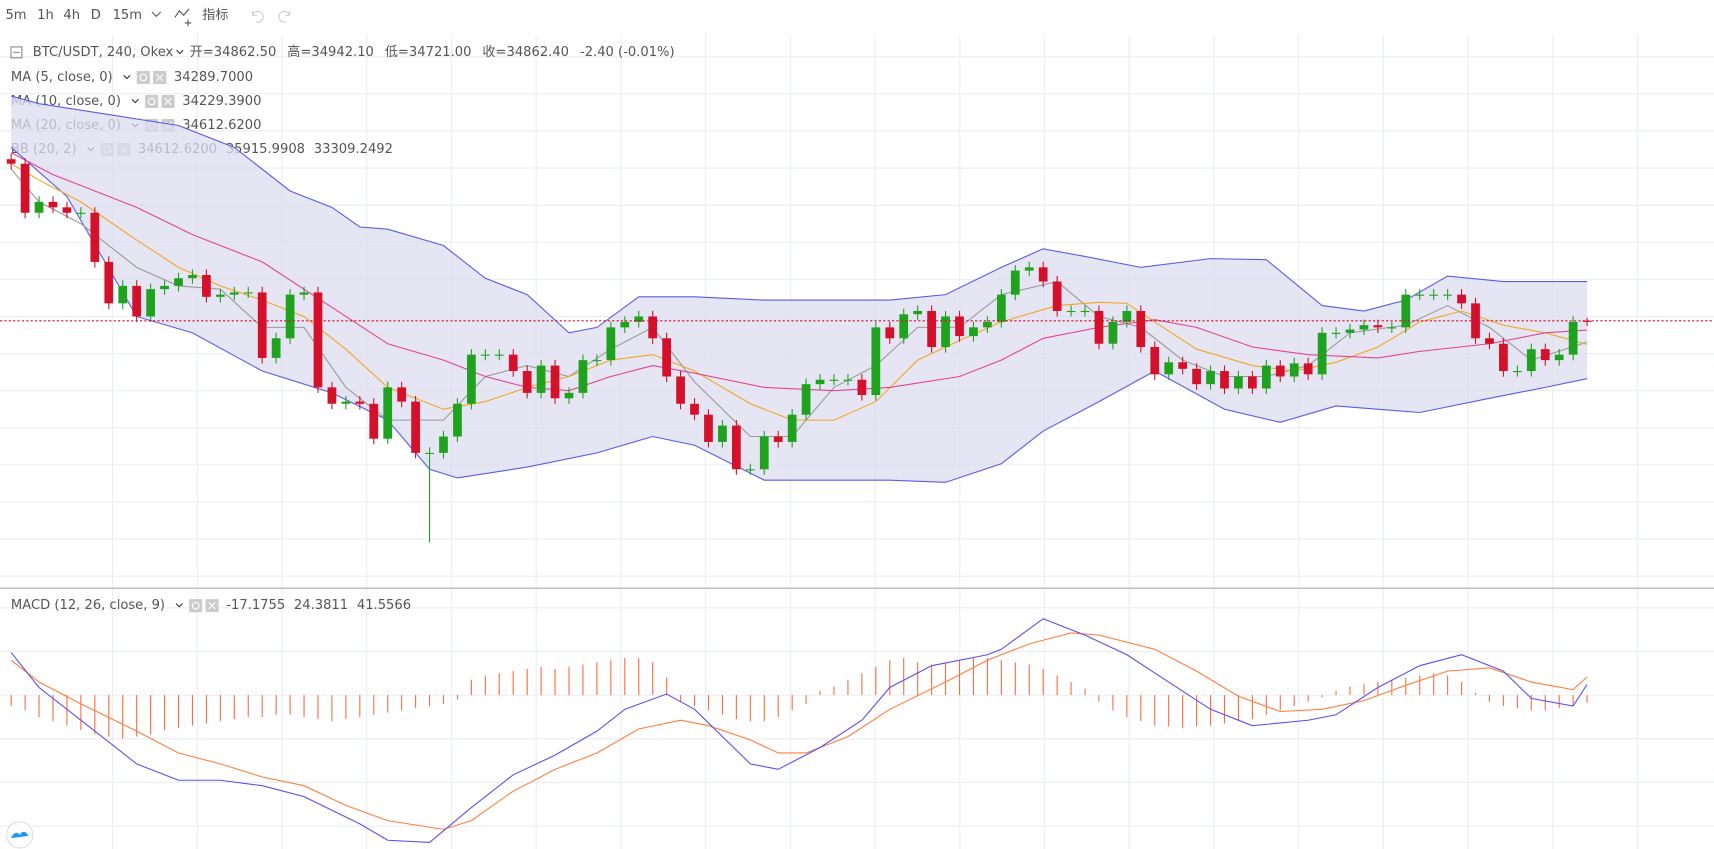  What do you see at coordinates (397, 52) in the screenshot?
I see `ohlc-label: 低=` at bounding box center [397, 52].